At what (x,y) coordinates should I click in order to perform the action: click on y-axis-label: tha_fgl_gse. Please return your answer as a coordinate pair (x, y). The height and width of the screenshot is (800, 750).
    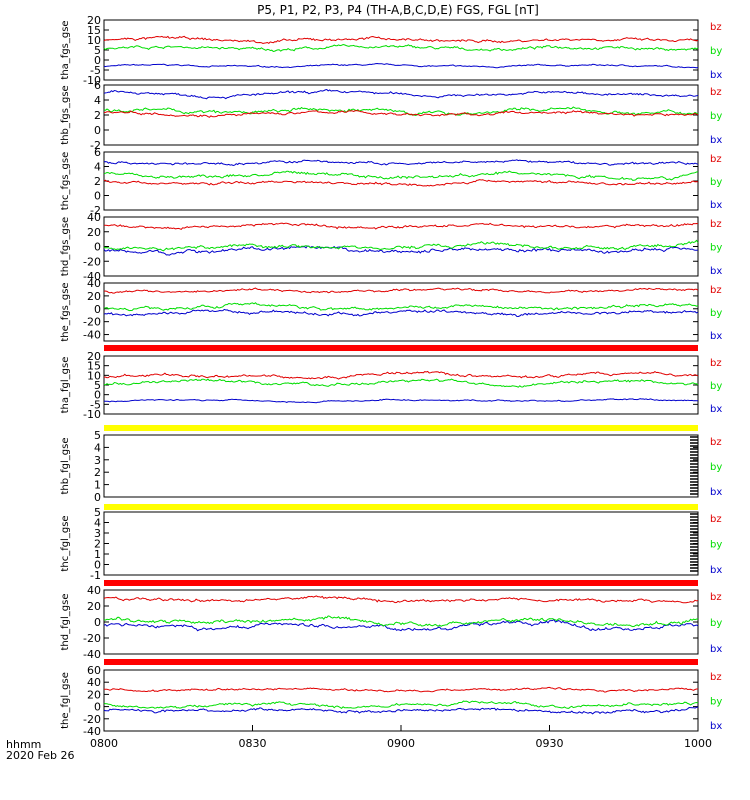
    Looking at the image, I should click on (65, 385).